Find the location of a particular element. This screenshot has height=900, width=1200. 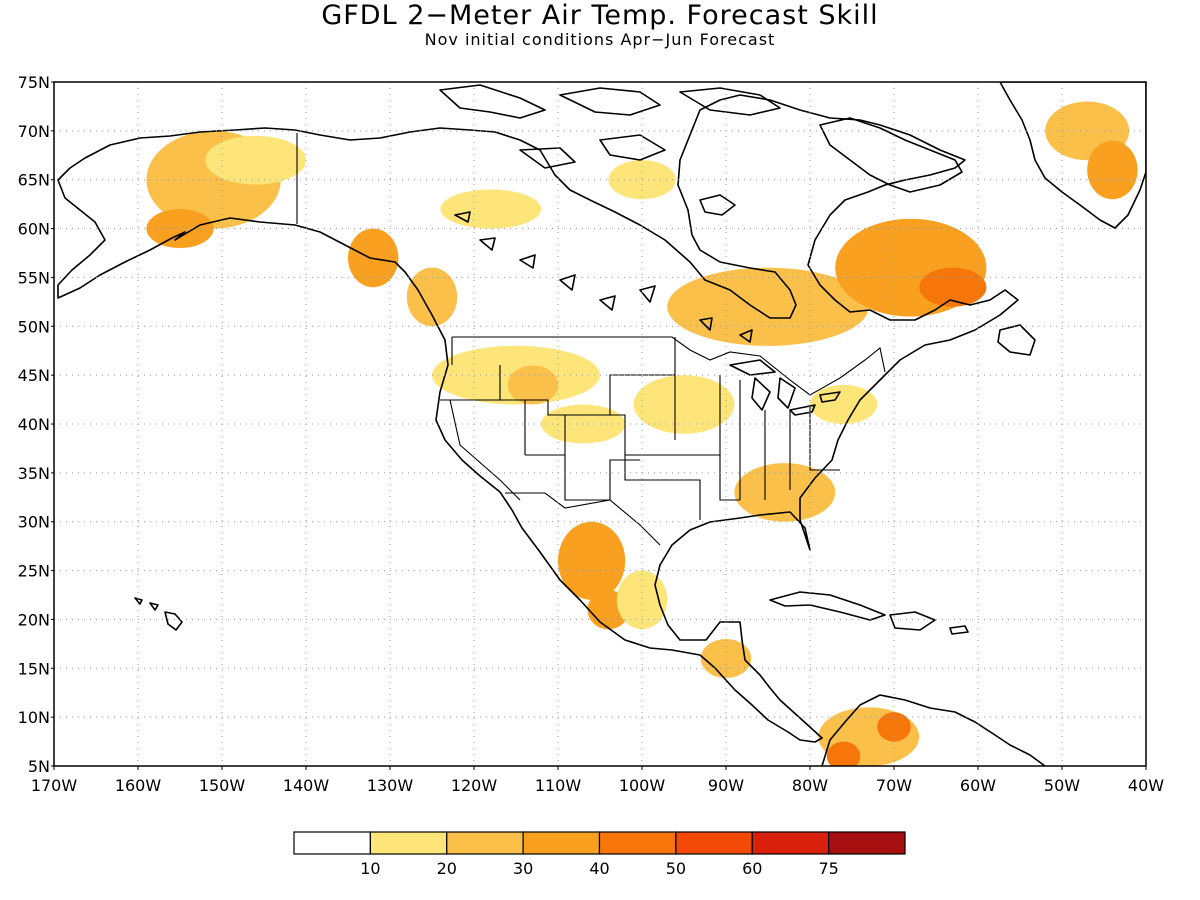

canadian-lakes-outline is located at coordinates (603, 277).